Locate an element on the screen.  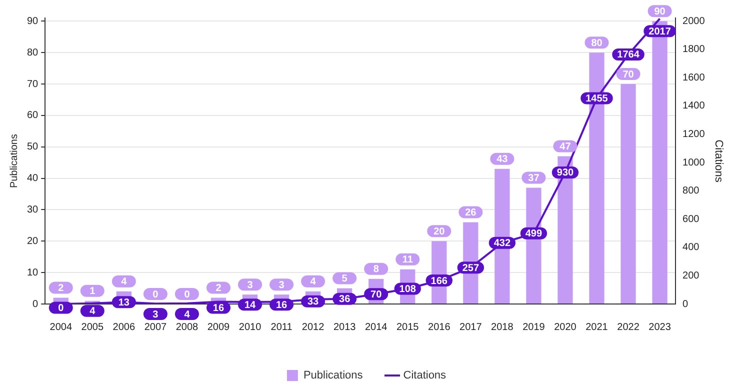
data-label: 5 is located at coordinates (345, 279).